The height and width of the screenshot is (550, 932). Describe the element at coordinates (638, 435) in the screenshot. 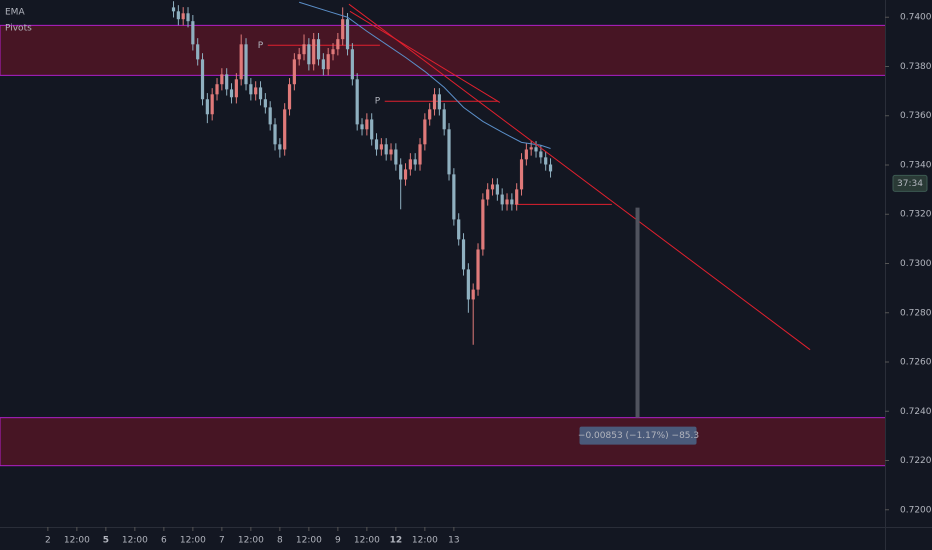

I see `measure-label-box` at that location.